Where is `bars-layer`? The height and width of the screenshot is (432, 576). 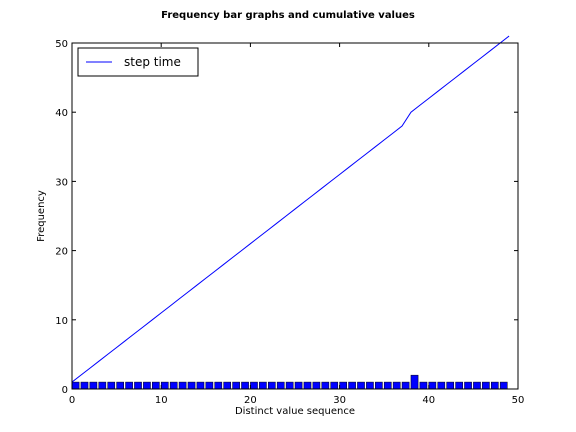 bars-layer is located at coordinates (289, 382).